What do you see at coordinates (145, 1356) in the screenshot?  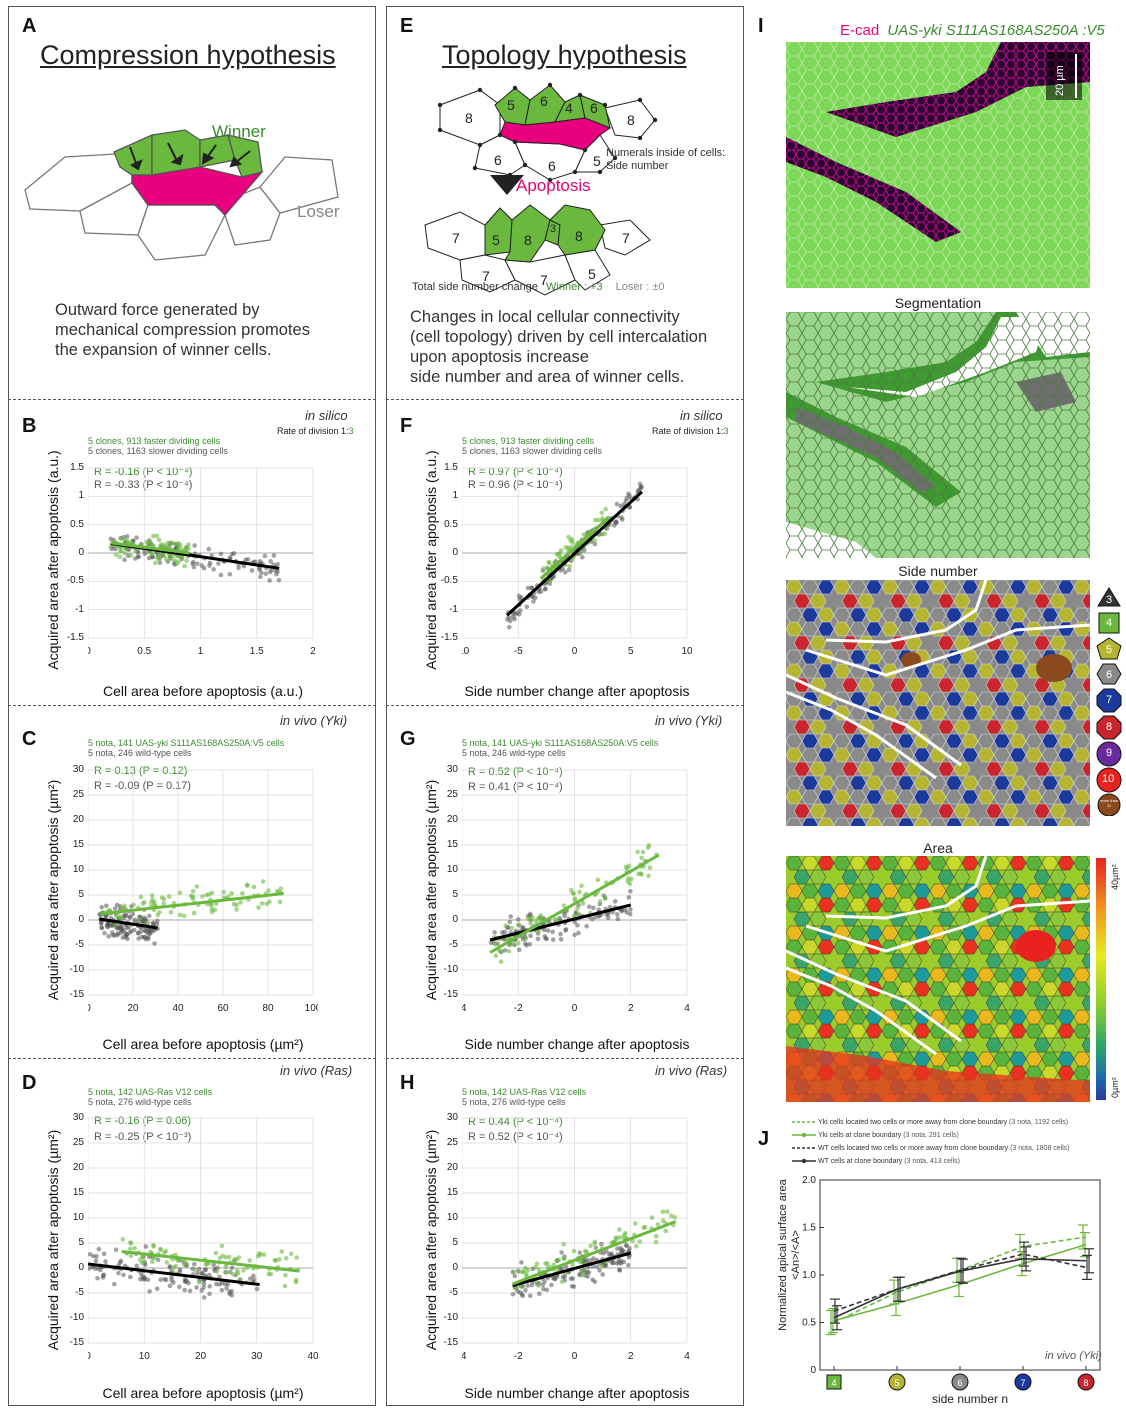 I see `x-tick-label: 10` at bounding box center [145, 1356].